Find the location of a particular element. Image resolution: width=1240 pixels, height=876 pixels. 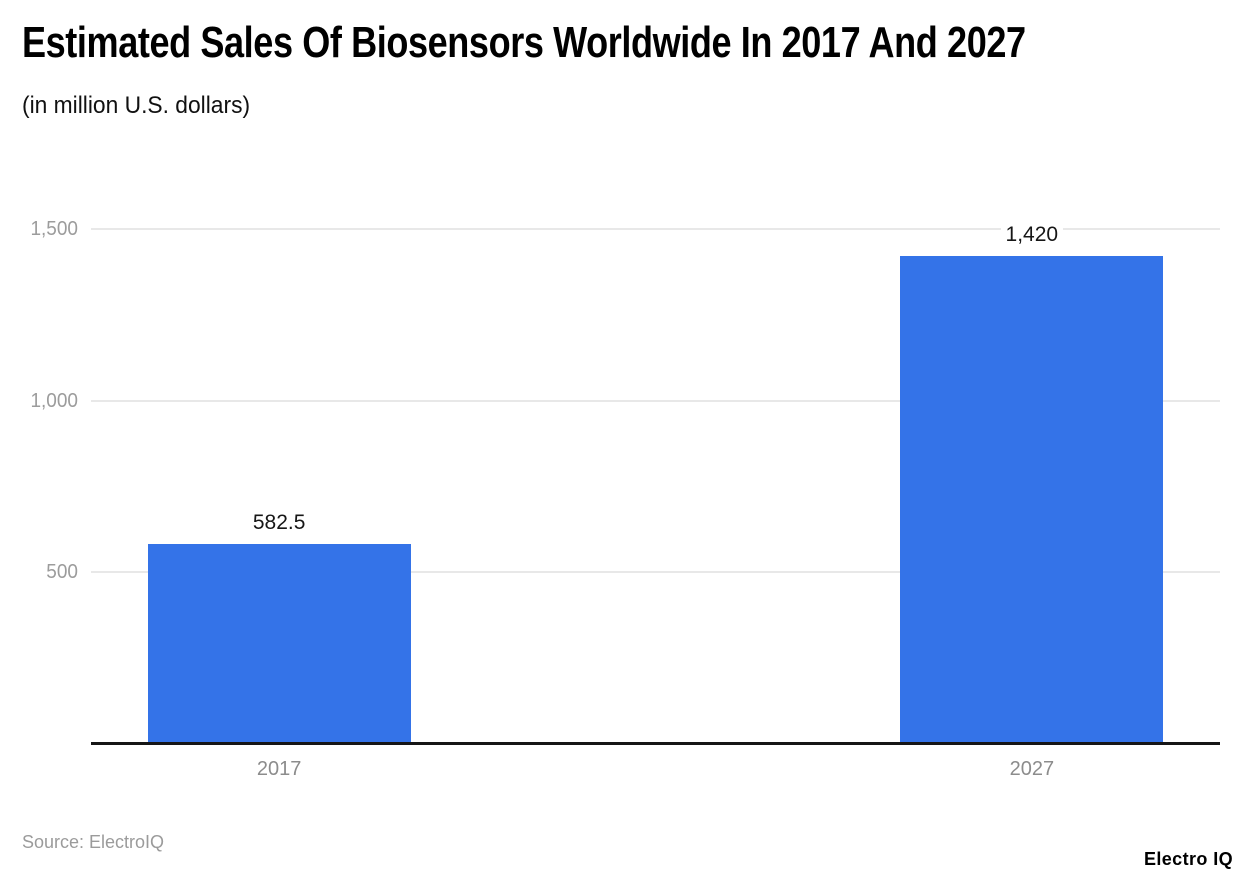

value-label: 582.5 is located at coordinates (279, 523).